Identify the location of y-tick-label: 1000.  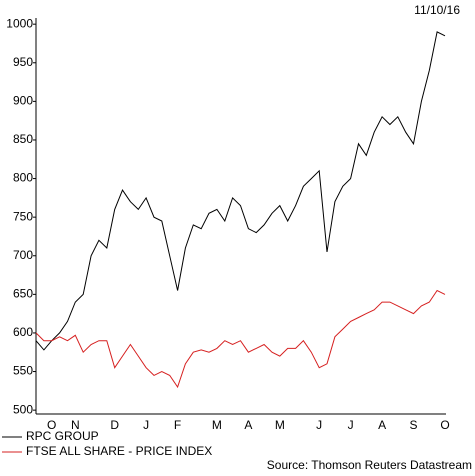
(19, 23).